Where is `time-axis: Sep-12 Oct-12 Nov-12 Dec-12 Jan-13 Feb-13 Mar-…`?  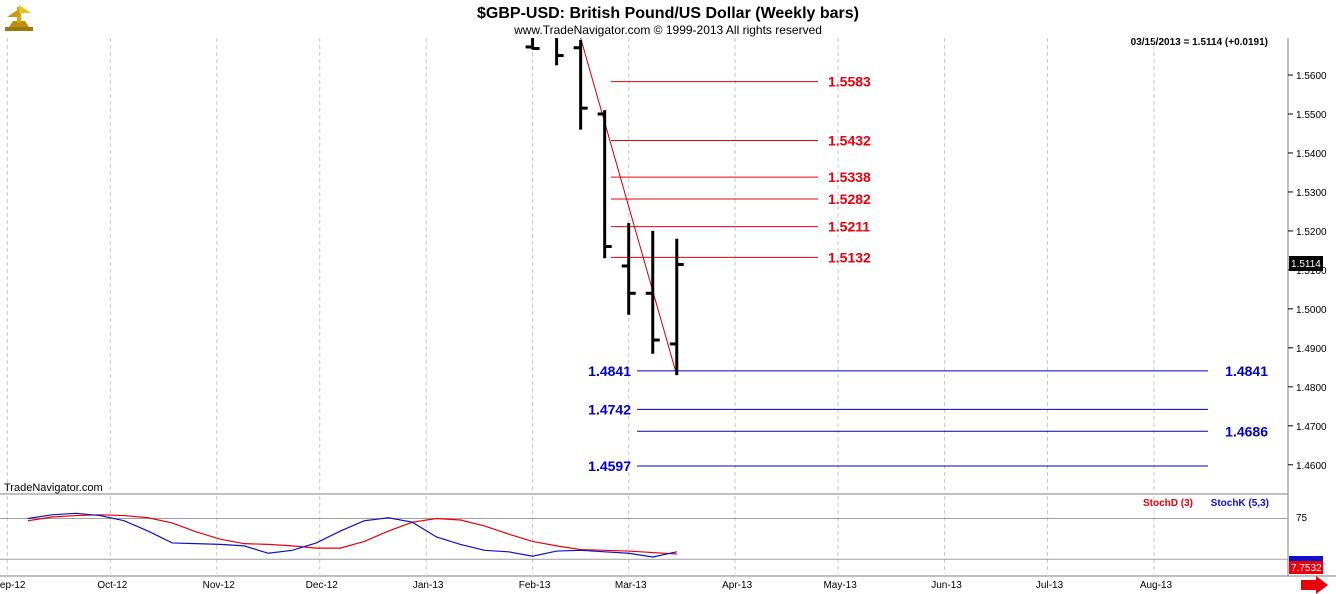
time-axis: Sep-12 Oct-12 Nov-12 Dec-12 Jan-13 Feb-13 Mar-… is located at coordinates (586, 585).